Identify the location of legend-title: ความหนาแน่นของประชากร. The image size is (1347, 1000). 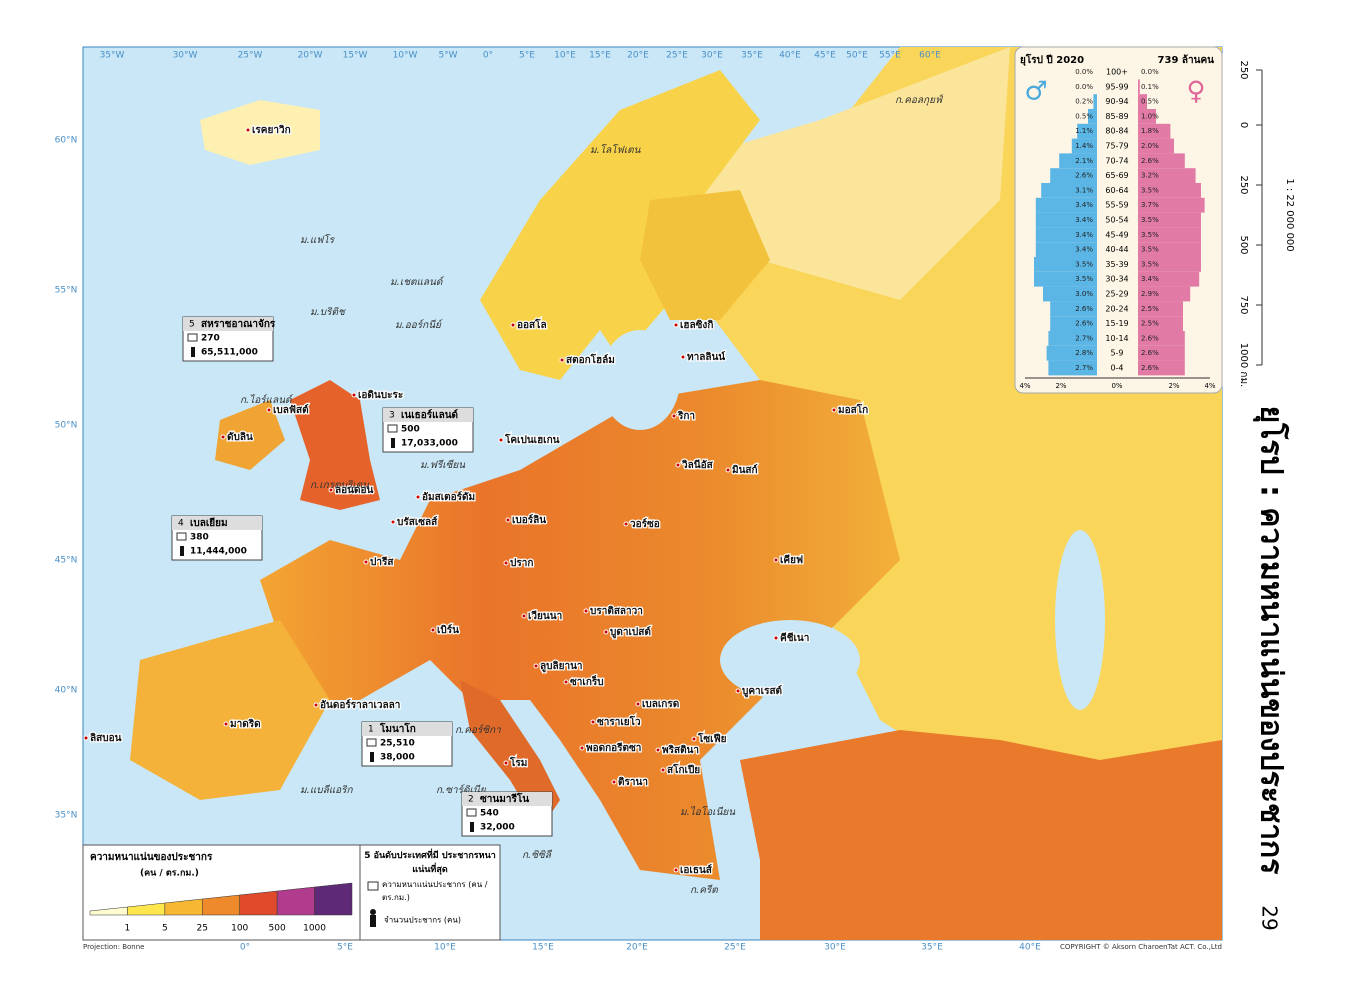
(151, 857).